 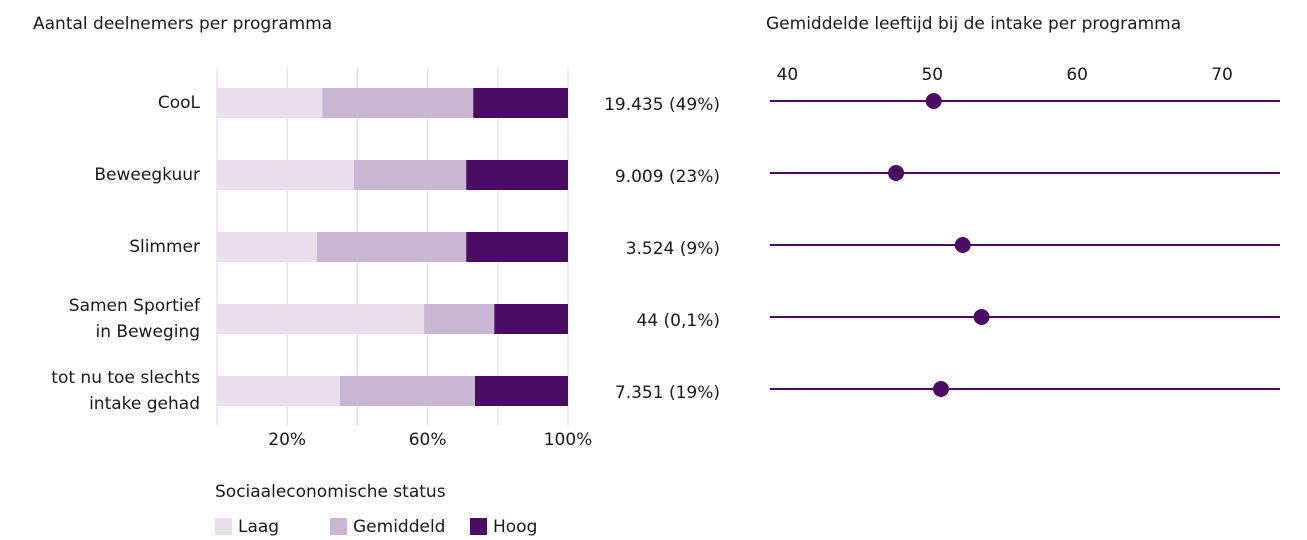 What do you see at coordinates (667, 177) in the screenshot?
I see `bar-label: 9.009 (23%)` at bounding box center [667, 177].